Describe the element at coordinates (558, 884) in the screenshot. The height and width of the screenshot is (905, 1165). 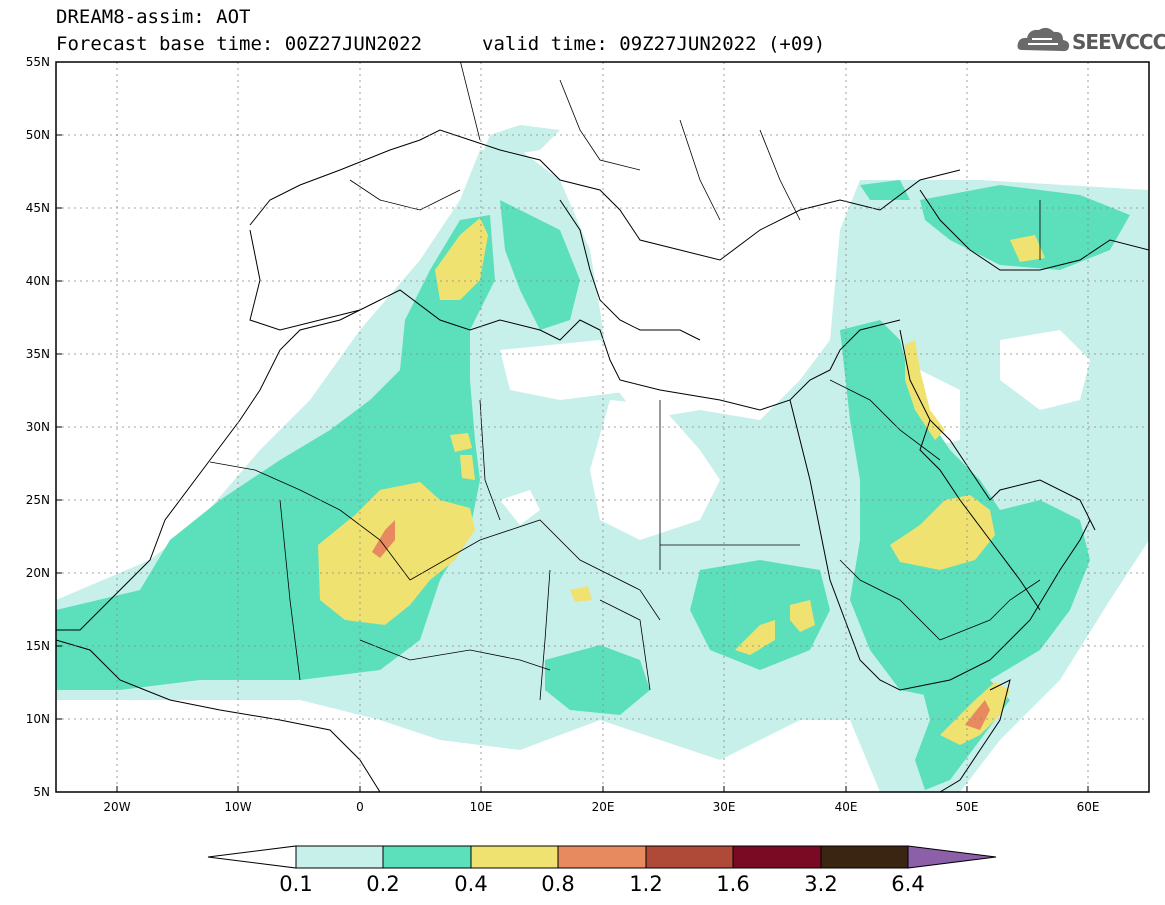
I see `colorbar-label: 0.8` at that location.